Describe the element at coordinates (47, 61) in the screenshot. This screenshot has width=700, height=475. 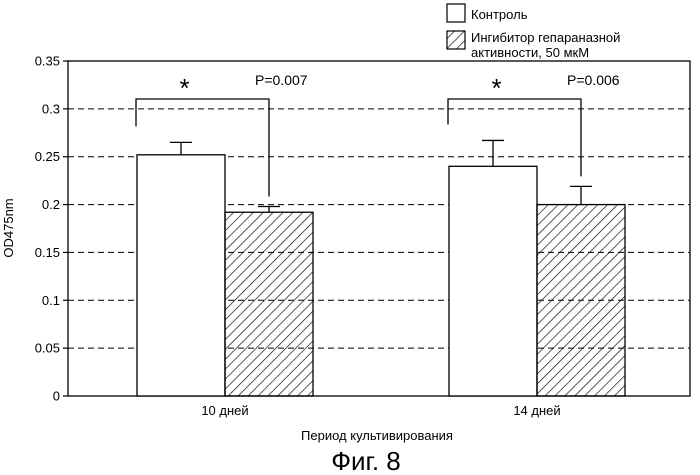
I see `y-tick-label: 0.35` at that location.